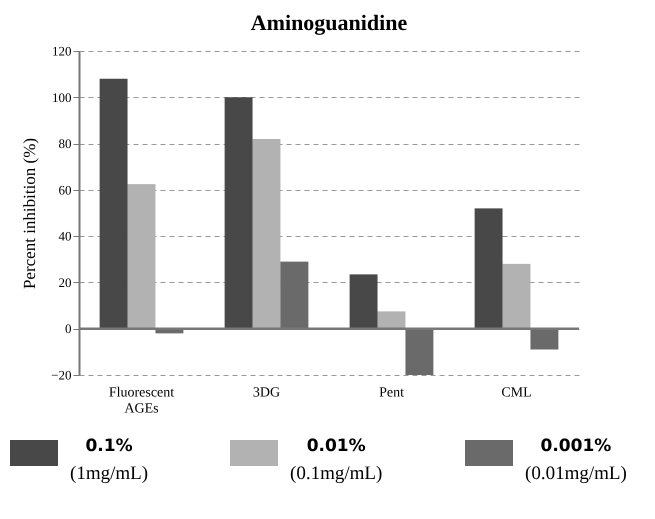  I want to click on x-tick-label: Fluorescent AGEs, so click(141, 401).